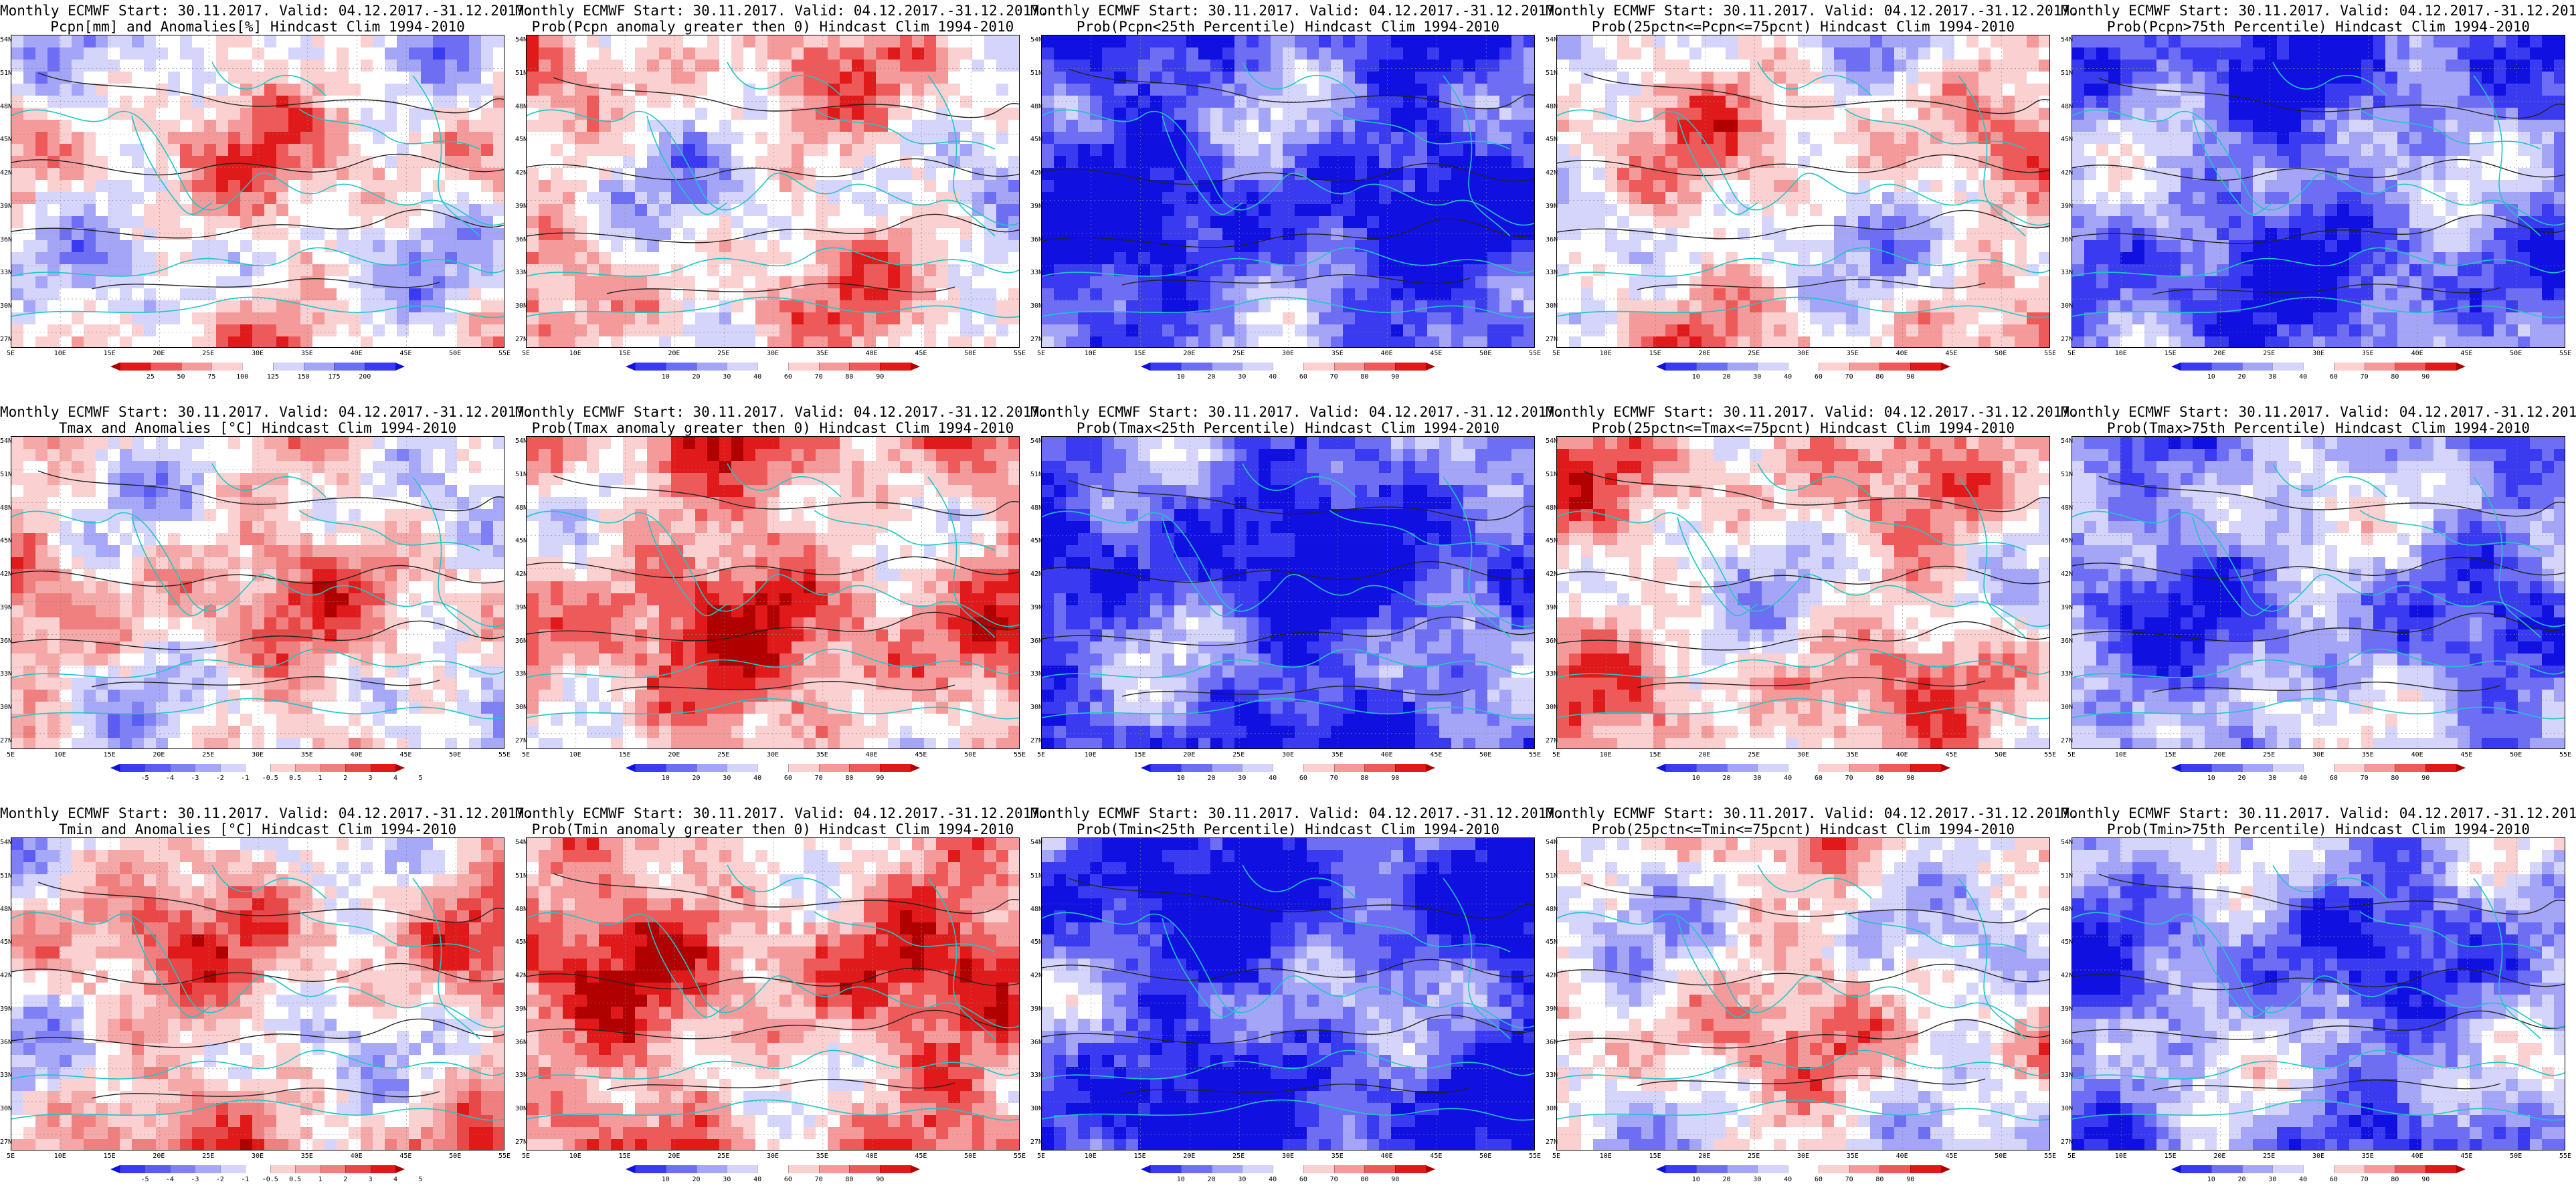 This screenshot has width=2576, height=1204. What do you see at coordinates (505, 755) in the screenshot?
I see `lon-tick-label: 55E` at bounding box center [505, 755].